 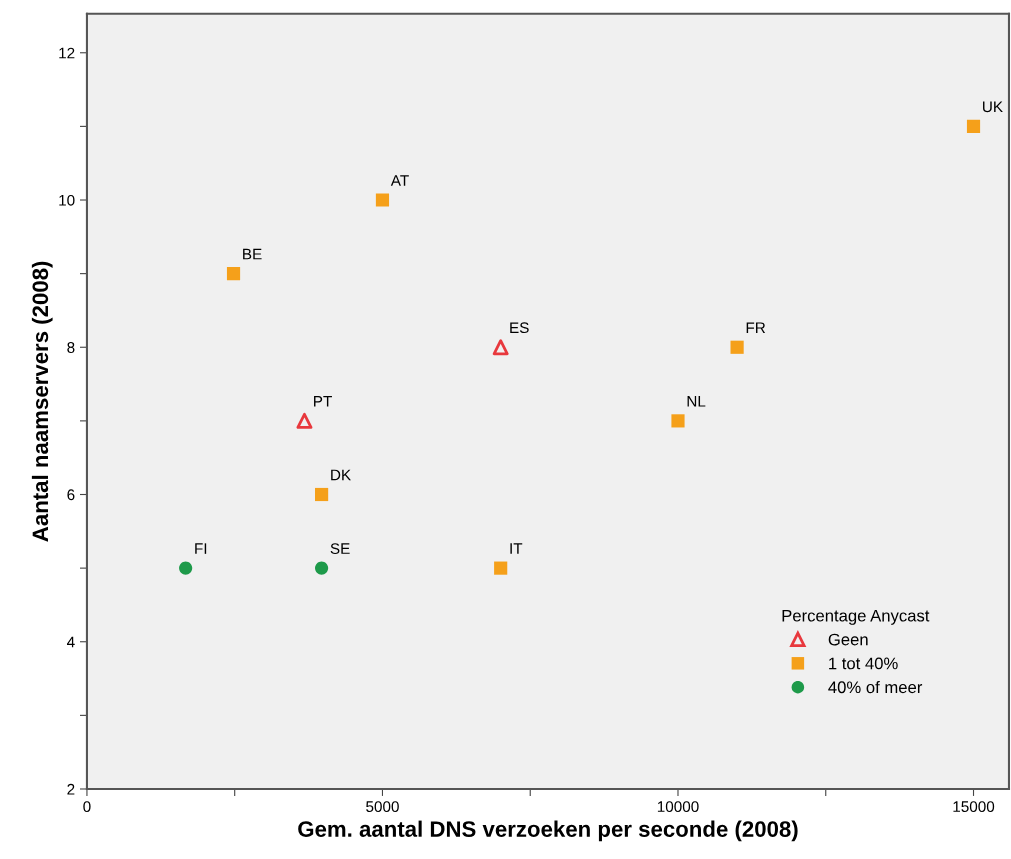 I want to click on annotation: DK, so click(x=341, y=475).